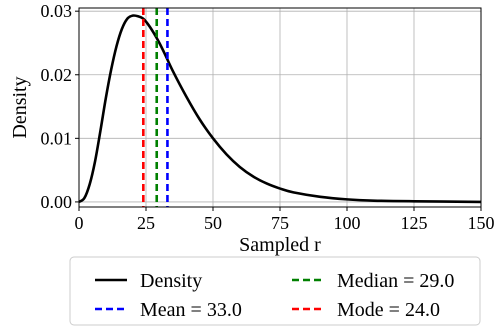 Image resolution: width=499 pixels, height=333 pixels. Describe the element at coordinates (280, 245) in the screenshot. I see `x-axis-label: Sampled r` at that location.